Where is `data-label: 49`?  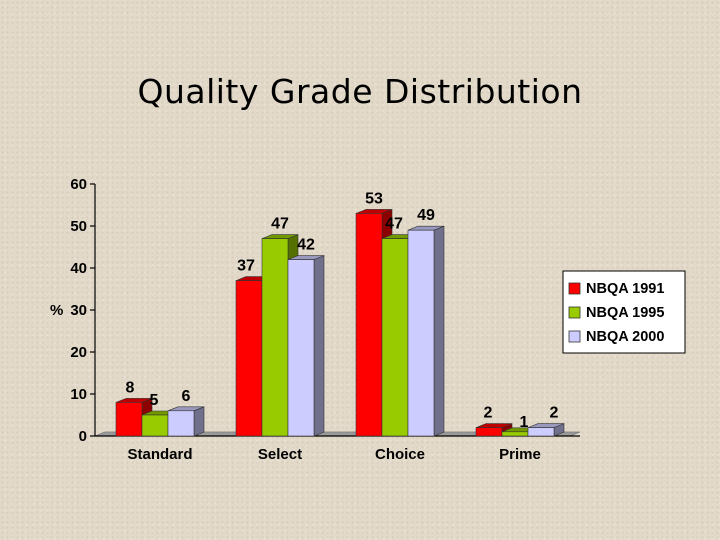
data-label: 49 is located at coordinates (426, 215).